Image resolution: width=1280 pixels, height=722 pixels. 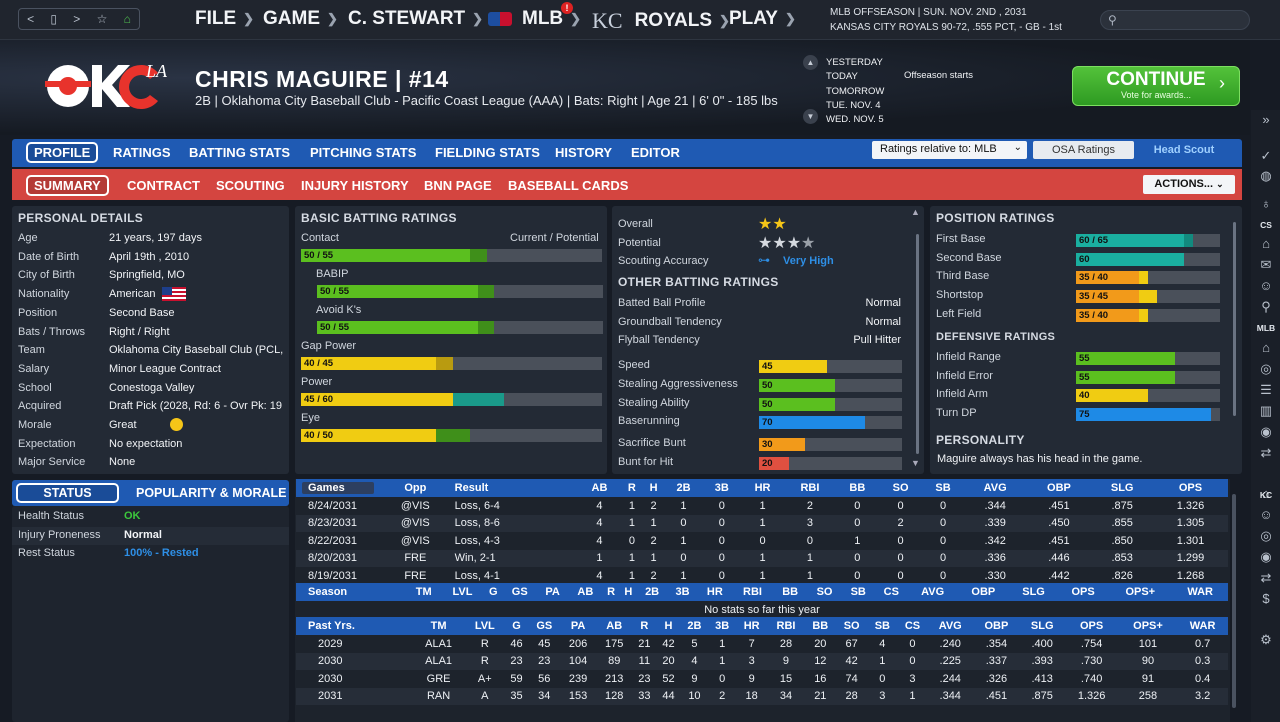 What do you see at coordinates (224, 19) in the screenshot?
I see `menu-file: FILE ❯` at bounding box center [224, 19].